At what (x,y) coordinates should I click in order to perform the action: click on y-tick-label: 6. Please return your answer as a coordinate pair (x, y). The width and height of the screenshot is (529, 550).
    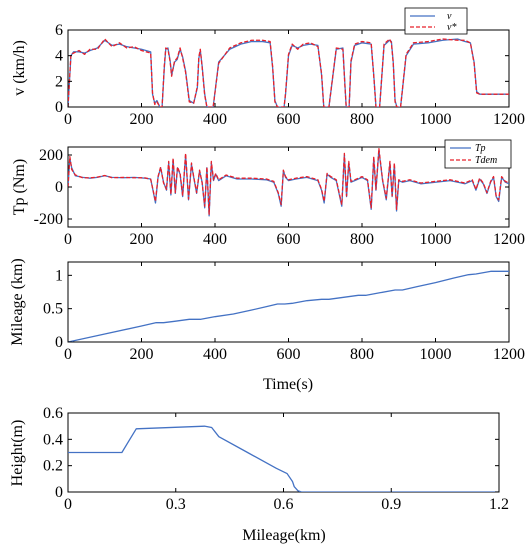
    Looking at the image, I should click on (59, 30).